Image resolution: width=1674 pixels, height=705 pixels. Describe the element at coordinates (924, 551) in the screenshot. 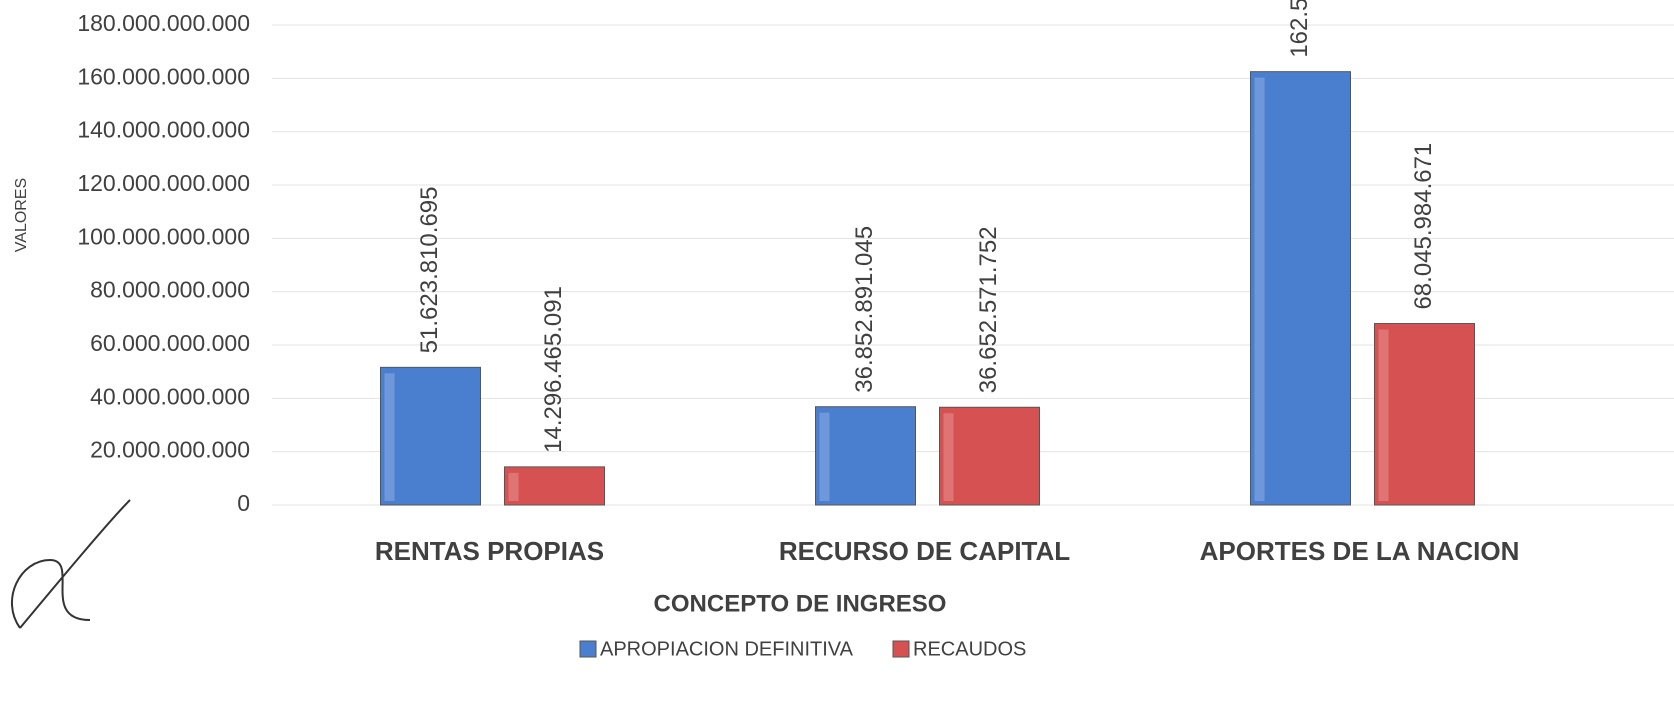

I see `x-tick-label: RECURSO DE CAPITAL` at that location.